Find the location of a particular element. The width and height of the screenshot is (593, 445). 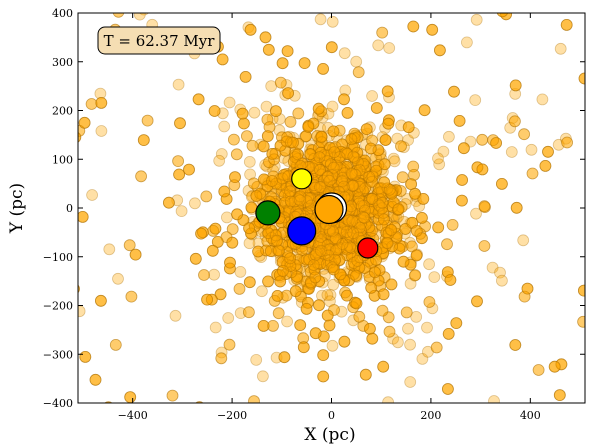

x-tick-label: −200 is located at coordinates (232, 415).